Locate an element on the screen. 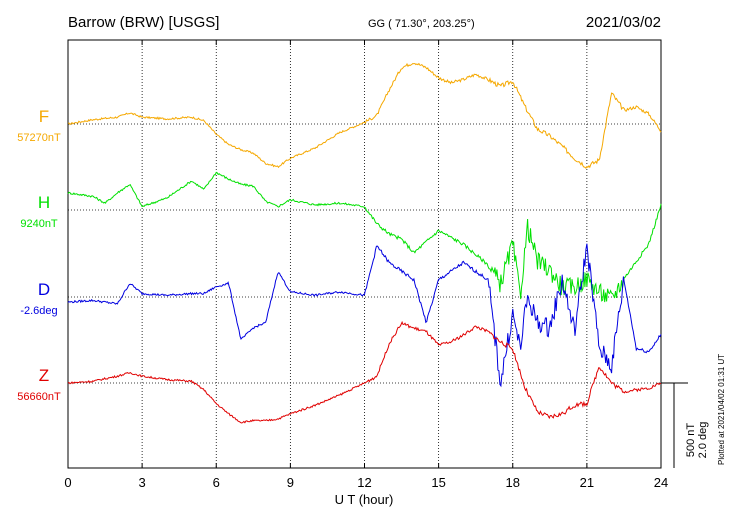  x-tick-label: 6 is located at coordinates (216, 482).